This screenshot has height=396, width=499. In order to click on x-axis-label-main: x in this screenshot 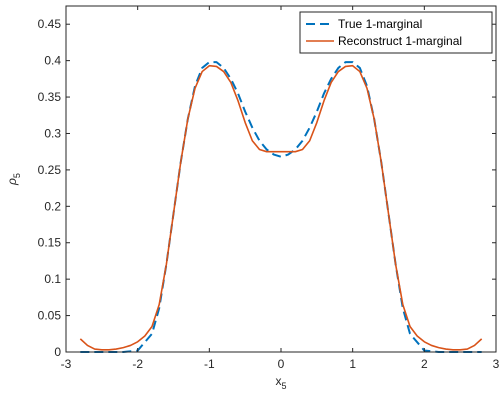, I will do `click(278, 381)`.